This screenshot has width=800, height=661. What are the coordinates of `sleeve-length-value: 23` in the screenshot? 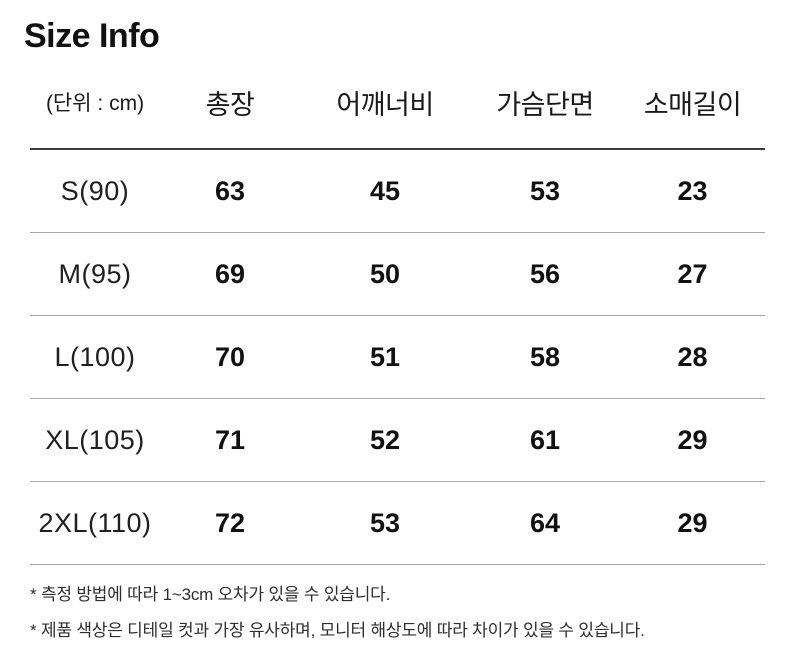 It's located at (692, 190).